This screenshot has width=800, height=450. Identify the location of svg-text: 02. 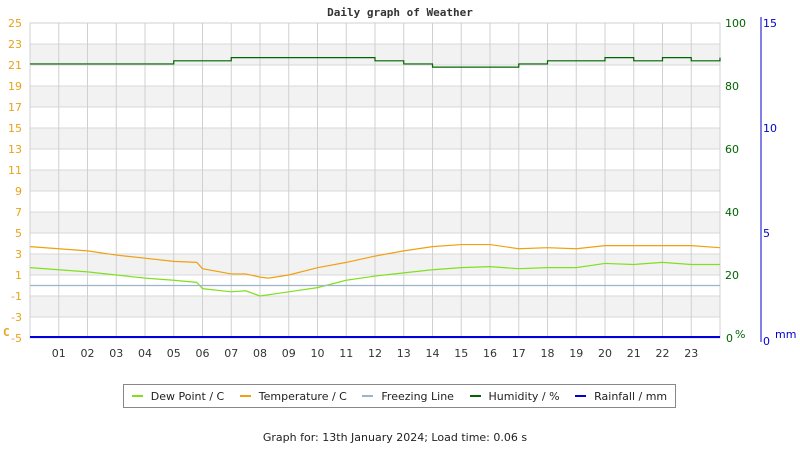
(88, 353).